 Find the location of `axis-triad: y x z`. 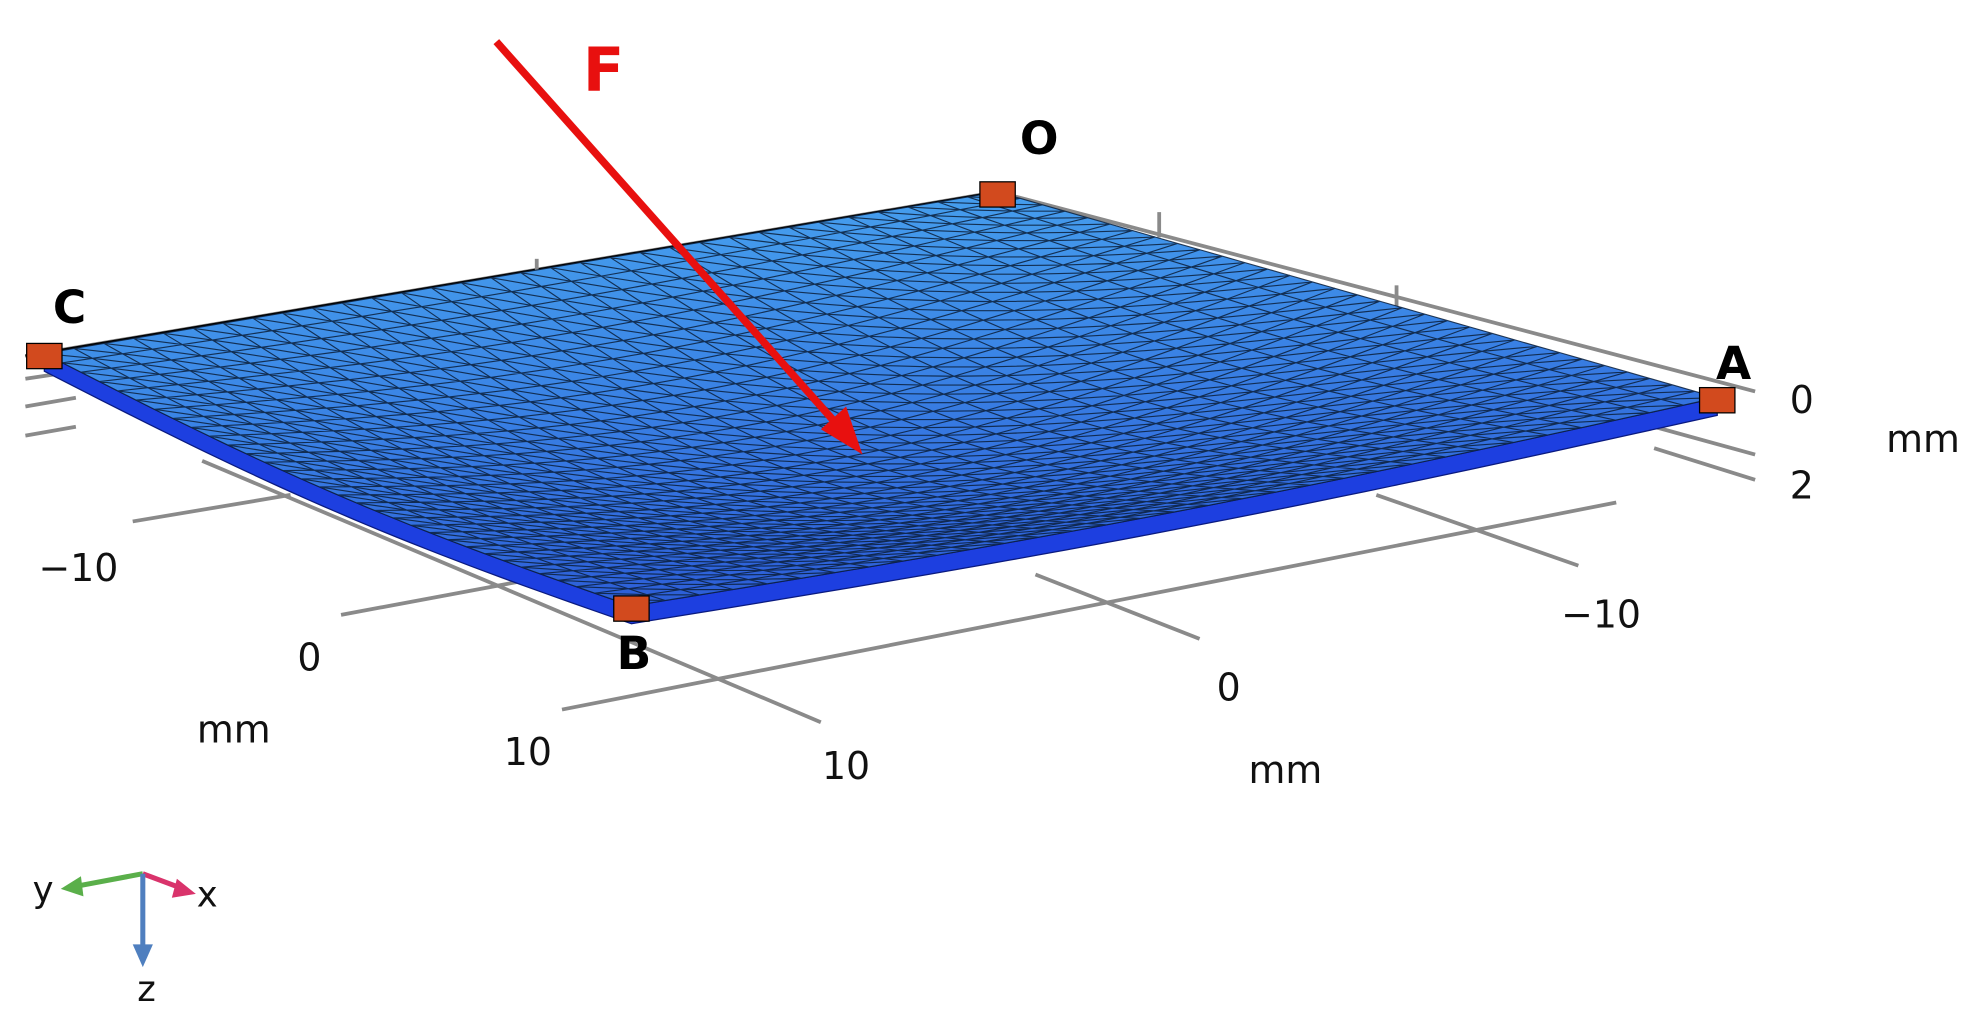

axis-triad: y x z is located at coordinates (125, 939).